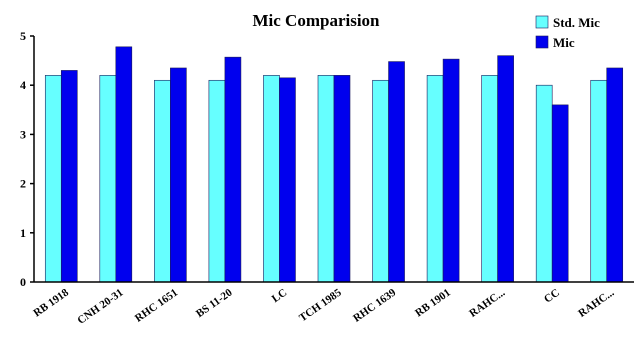  Describe the element at coordinates (279, 296) in the screenshot. I see `x-tick-label: LC` at that location.